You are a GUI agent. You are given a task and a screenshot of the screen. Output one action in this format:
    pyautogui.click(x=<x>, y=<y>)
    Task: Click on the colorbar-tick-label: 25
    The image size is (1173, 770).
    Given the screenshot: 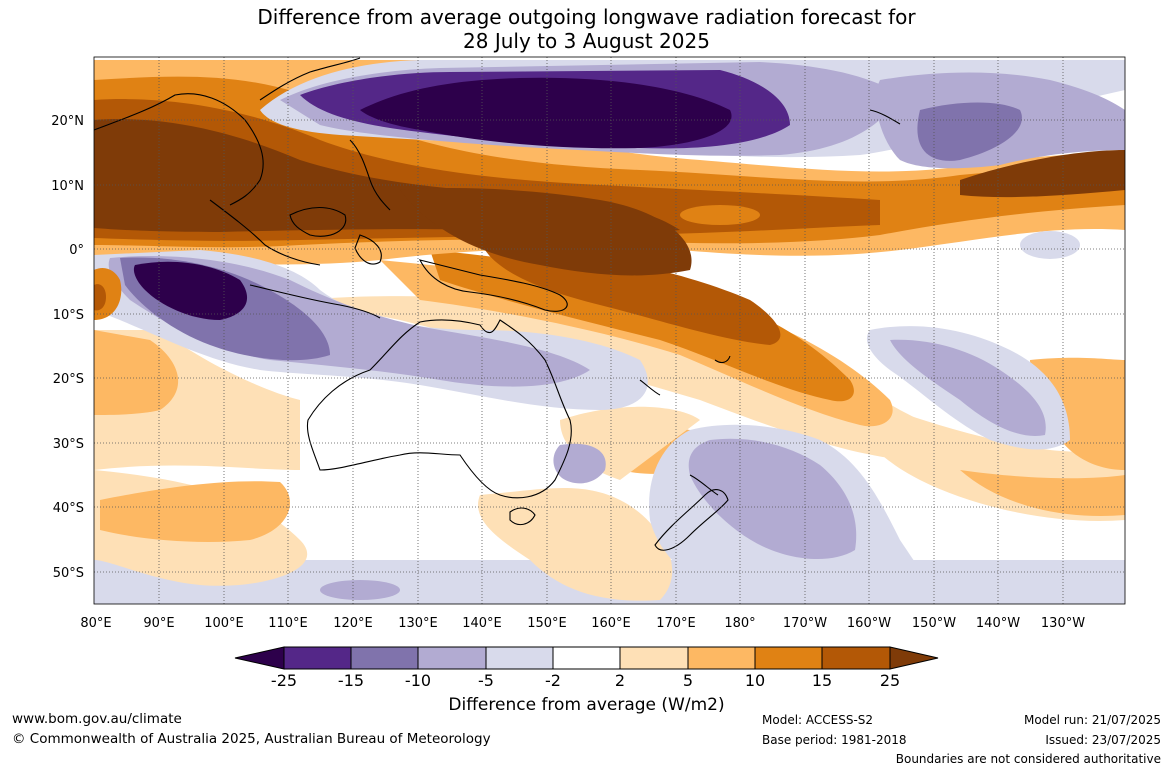 What is the action you would take?
    pyautogui.click(x=890, y=680)
    